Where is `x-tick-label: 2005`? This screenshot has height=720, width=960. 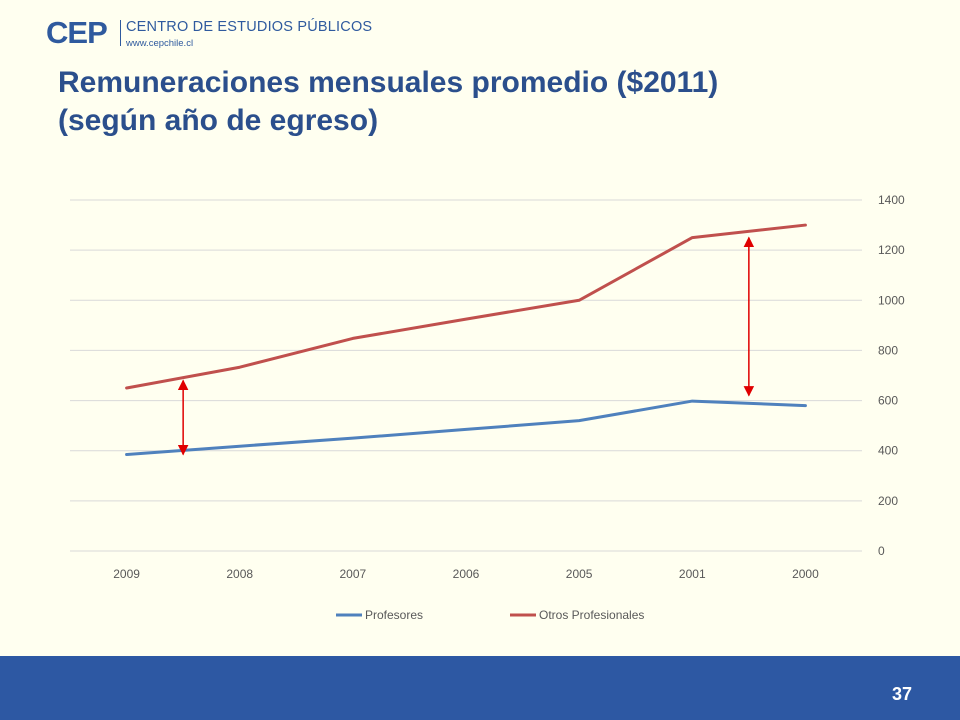 x-tick-label: 2005 is located at coordinates (579, 574).